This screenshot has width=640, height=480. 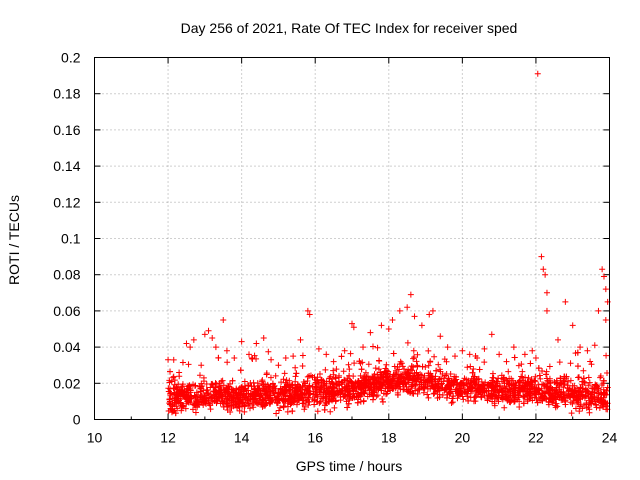 What do you see at coordinates (66, 275) in the screenshot?
I see `y-tick-label: 0.08` at bounding box center [66, 275].